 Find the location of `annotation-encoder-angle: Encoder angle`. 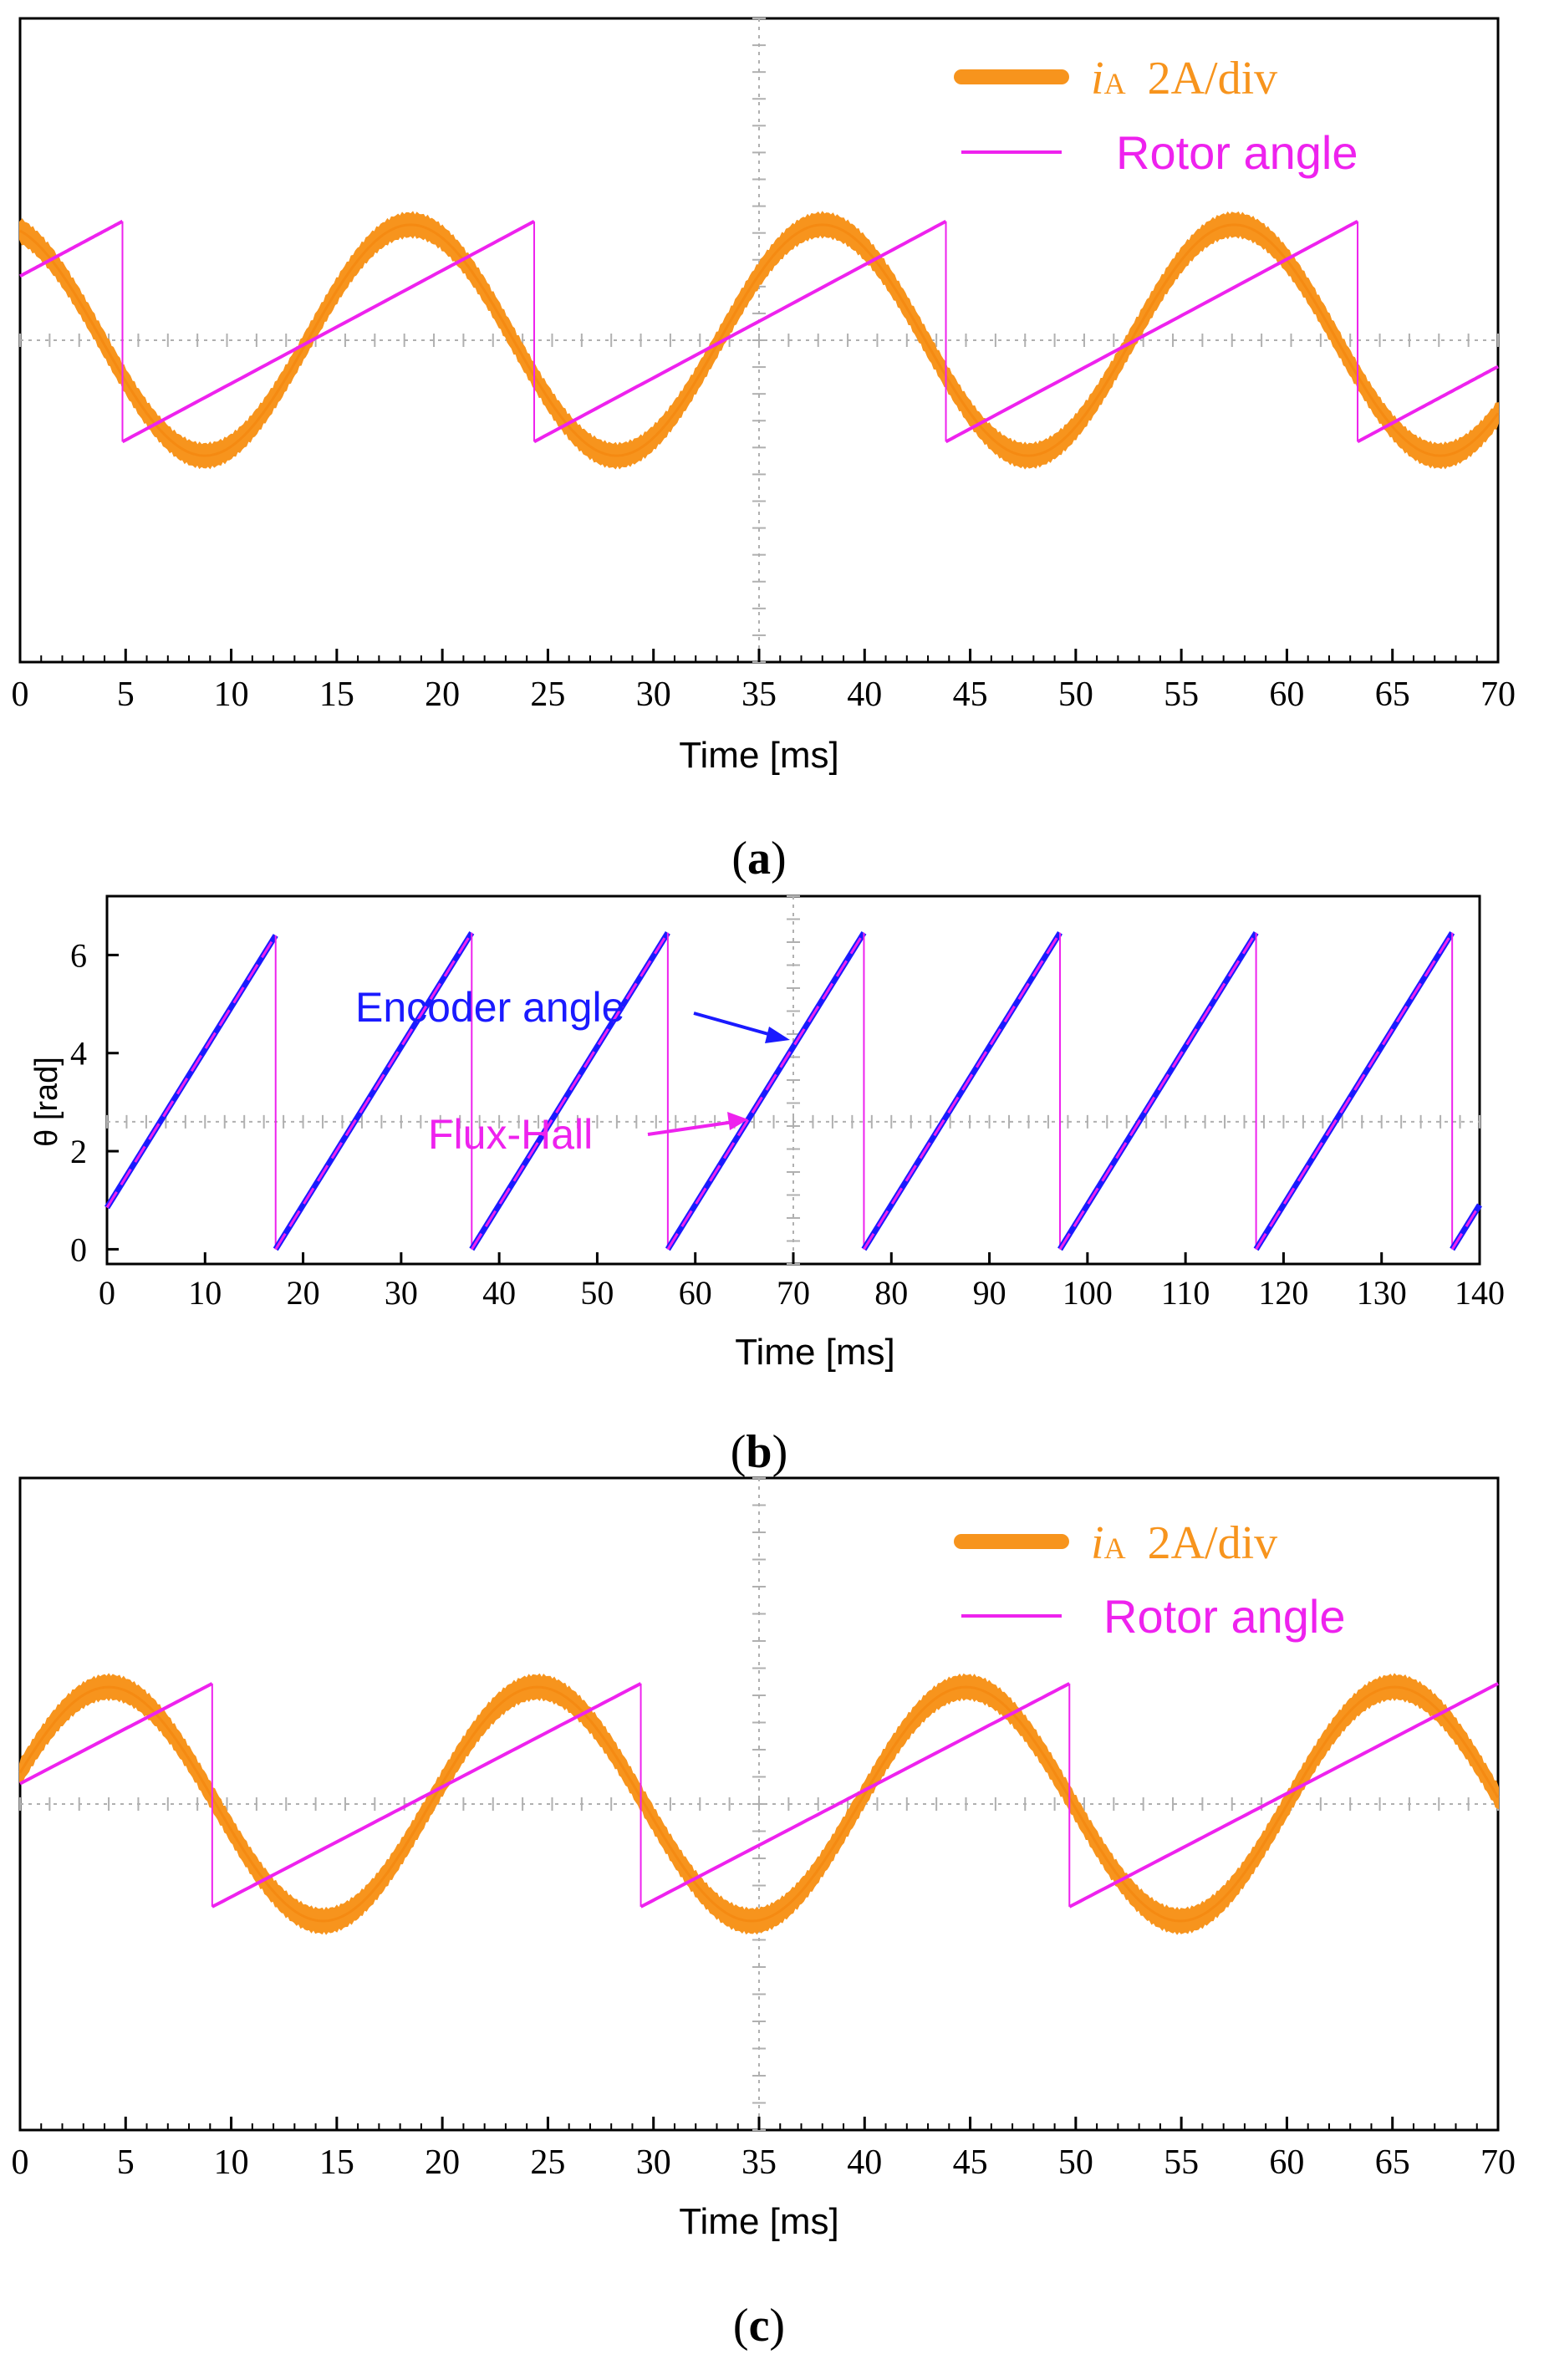

annotation-encoder-angle: Encoder angle is located at coordinates (490, 1007).